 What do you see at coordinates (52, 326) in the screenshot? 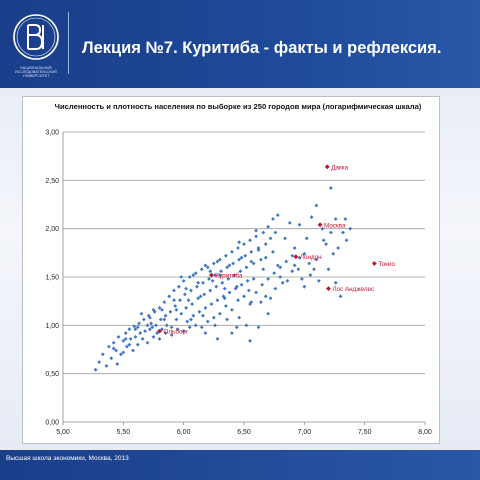
I see `y-tick-label: 1,00` at bounding box center [52, 326].